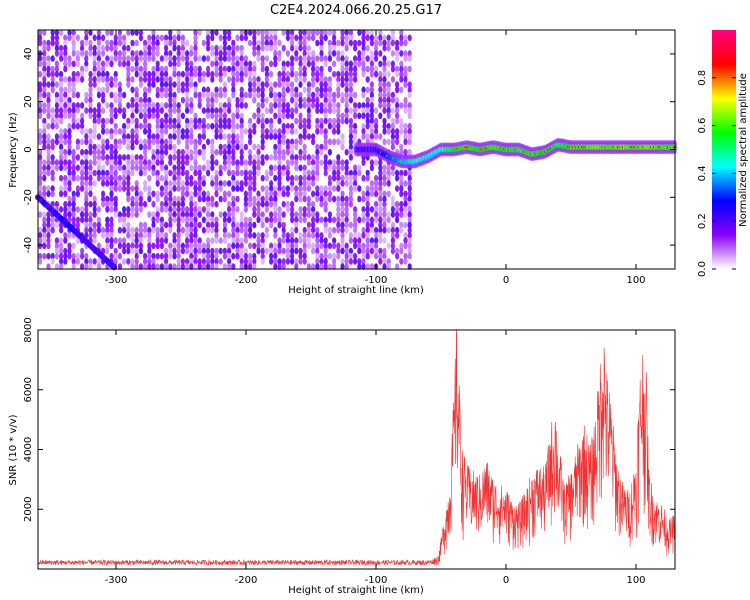 This screenshot has height=600, width=750. I want to click on colorbar-tick-label: 0.4, so click(702, 173).